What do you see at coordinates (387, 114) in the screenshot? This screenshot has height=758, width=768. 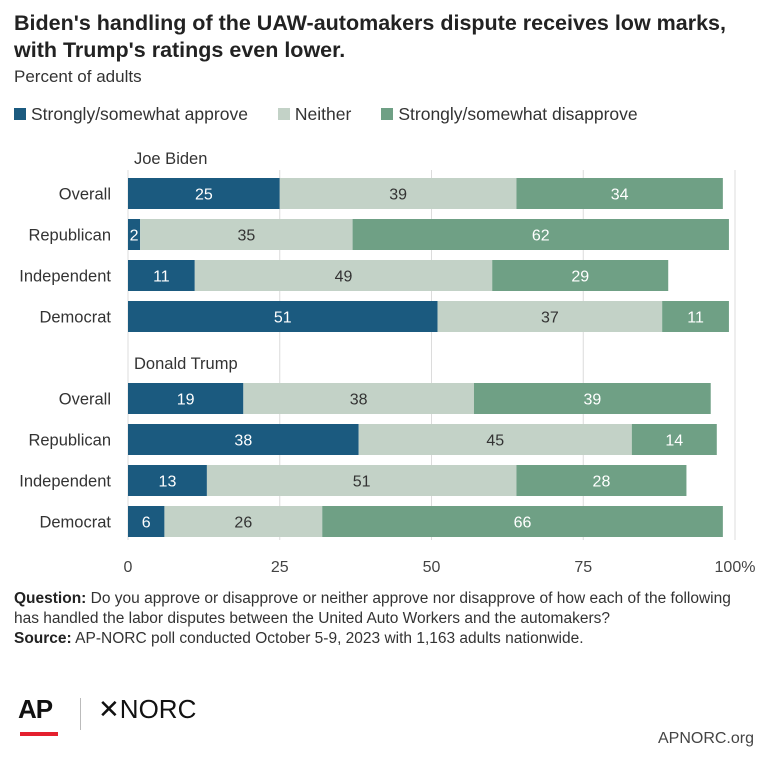 I see `legend-swatch-disapprove` at bounding box center [387, 114].